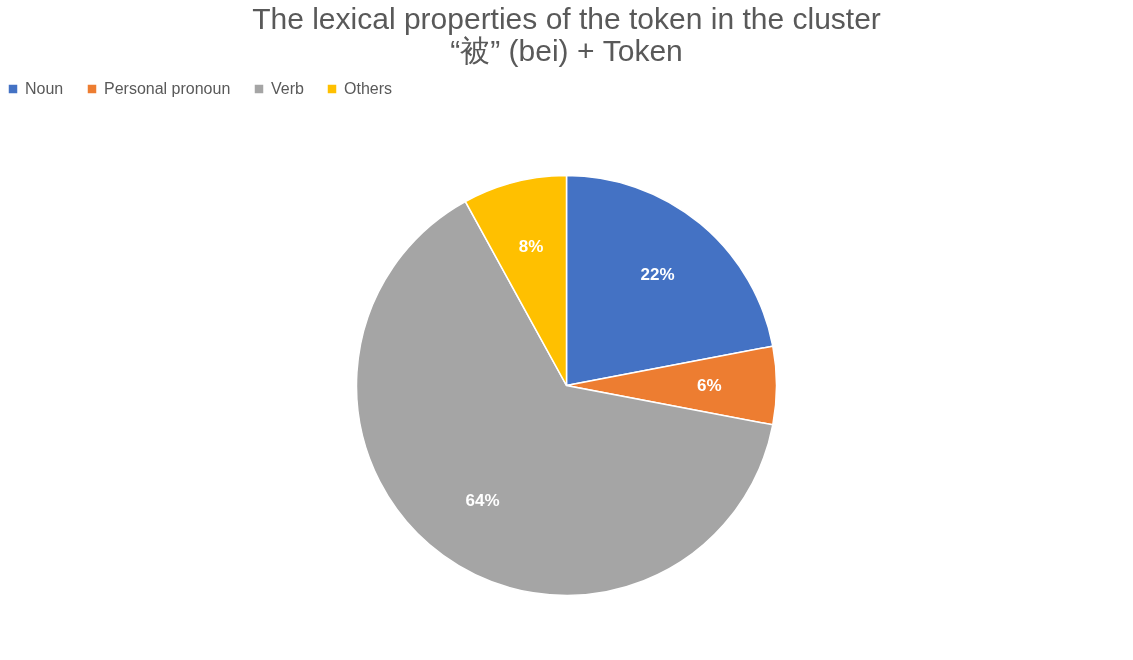  What do you see at coordinates (566, 34) in the screenshot?
I see `chart-title: The lexical properties of the token in the cluster “被” (bei) + Token` at bounding box center [566, 34].